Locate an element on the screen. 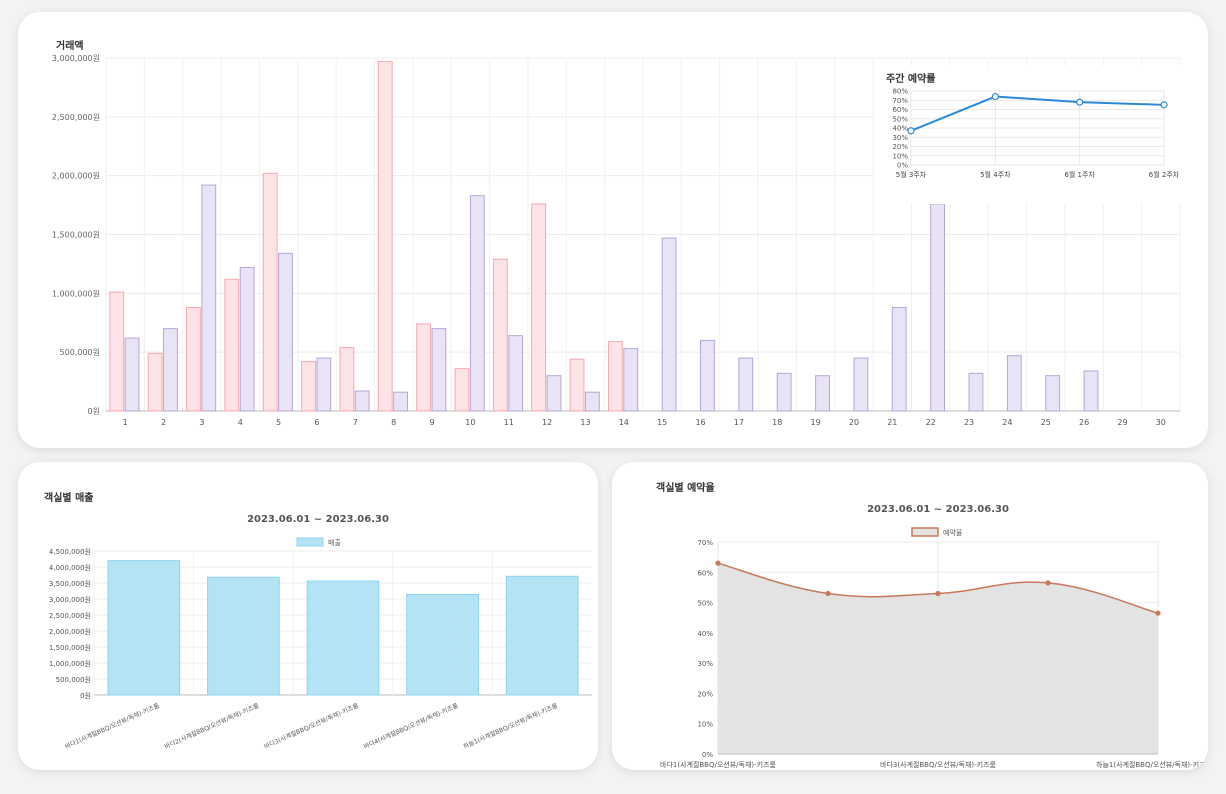  y-tick-label: 2,500,000원 is located at coordinates (76, 117).